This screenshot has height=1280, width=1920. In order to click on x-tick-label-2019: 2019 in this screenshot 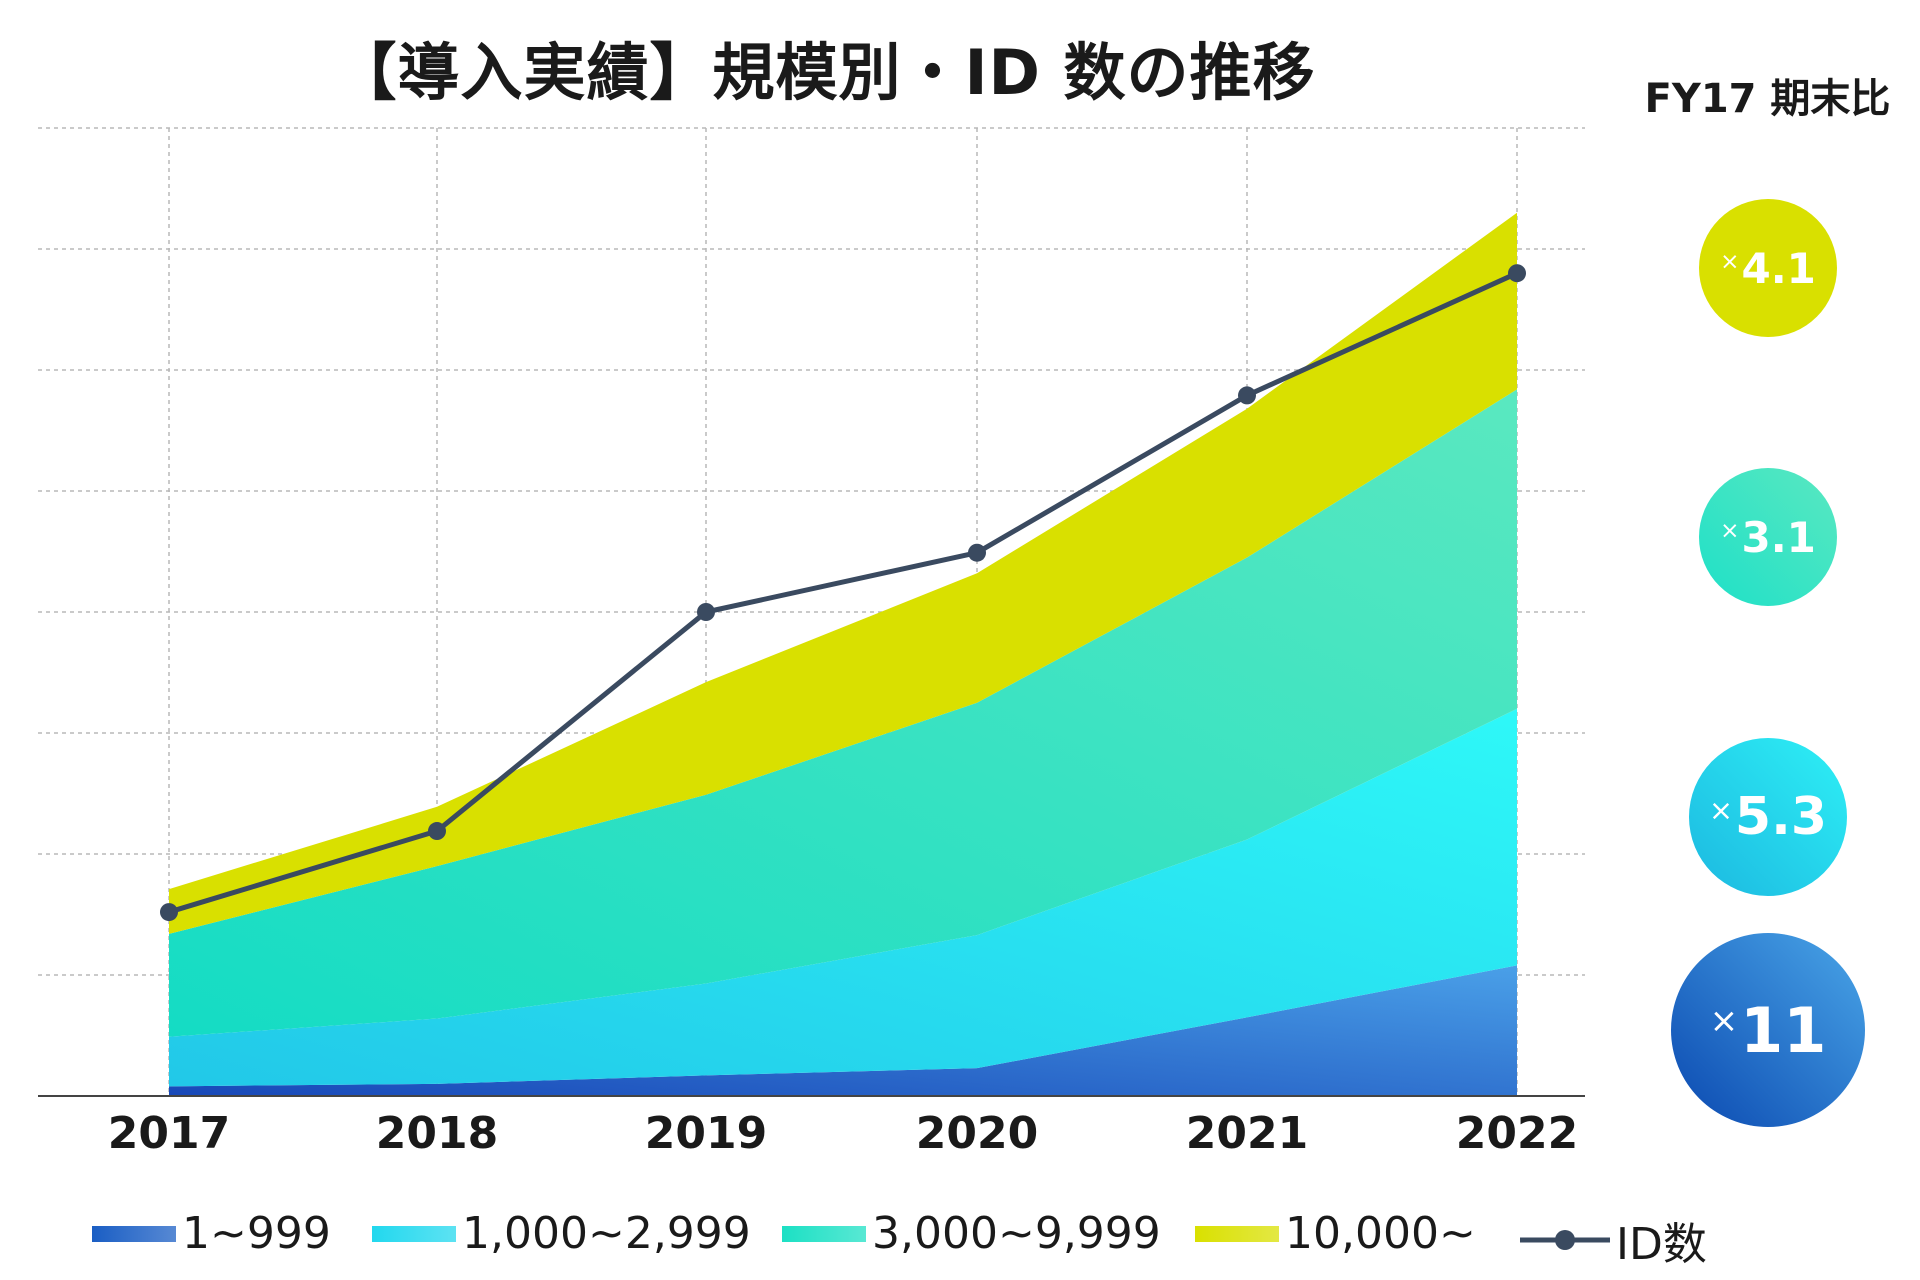, I will do `click(706, 1133)`.